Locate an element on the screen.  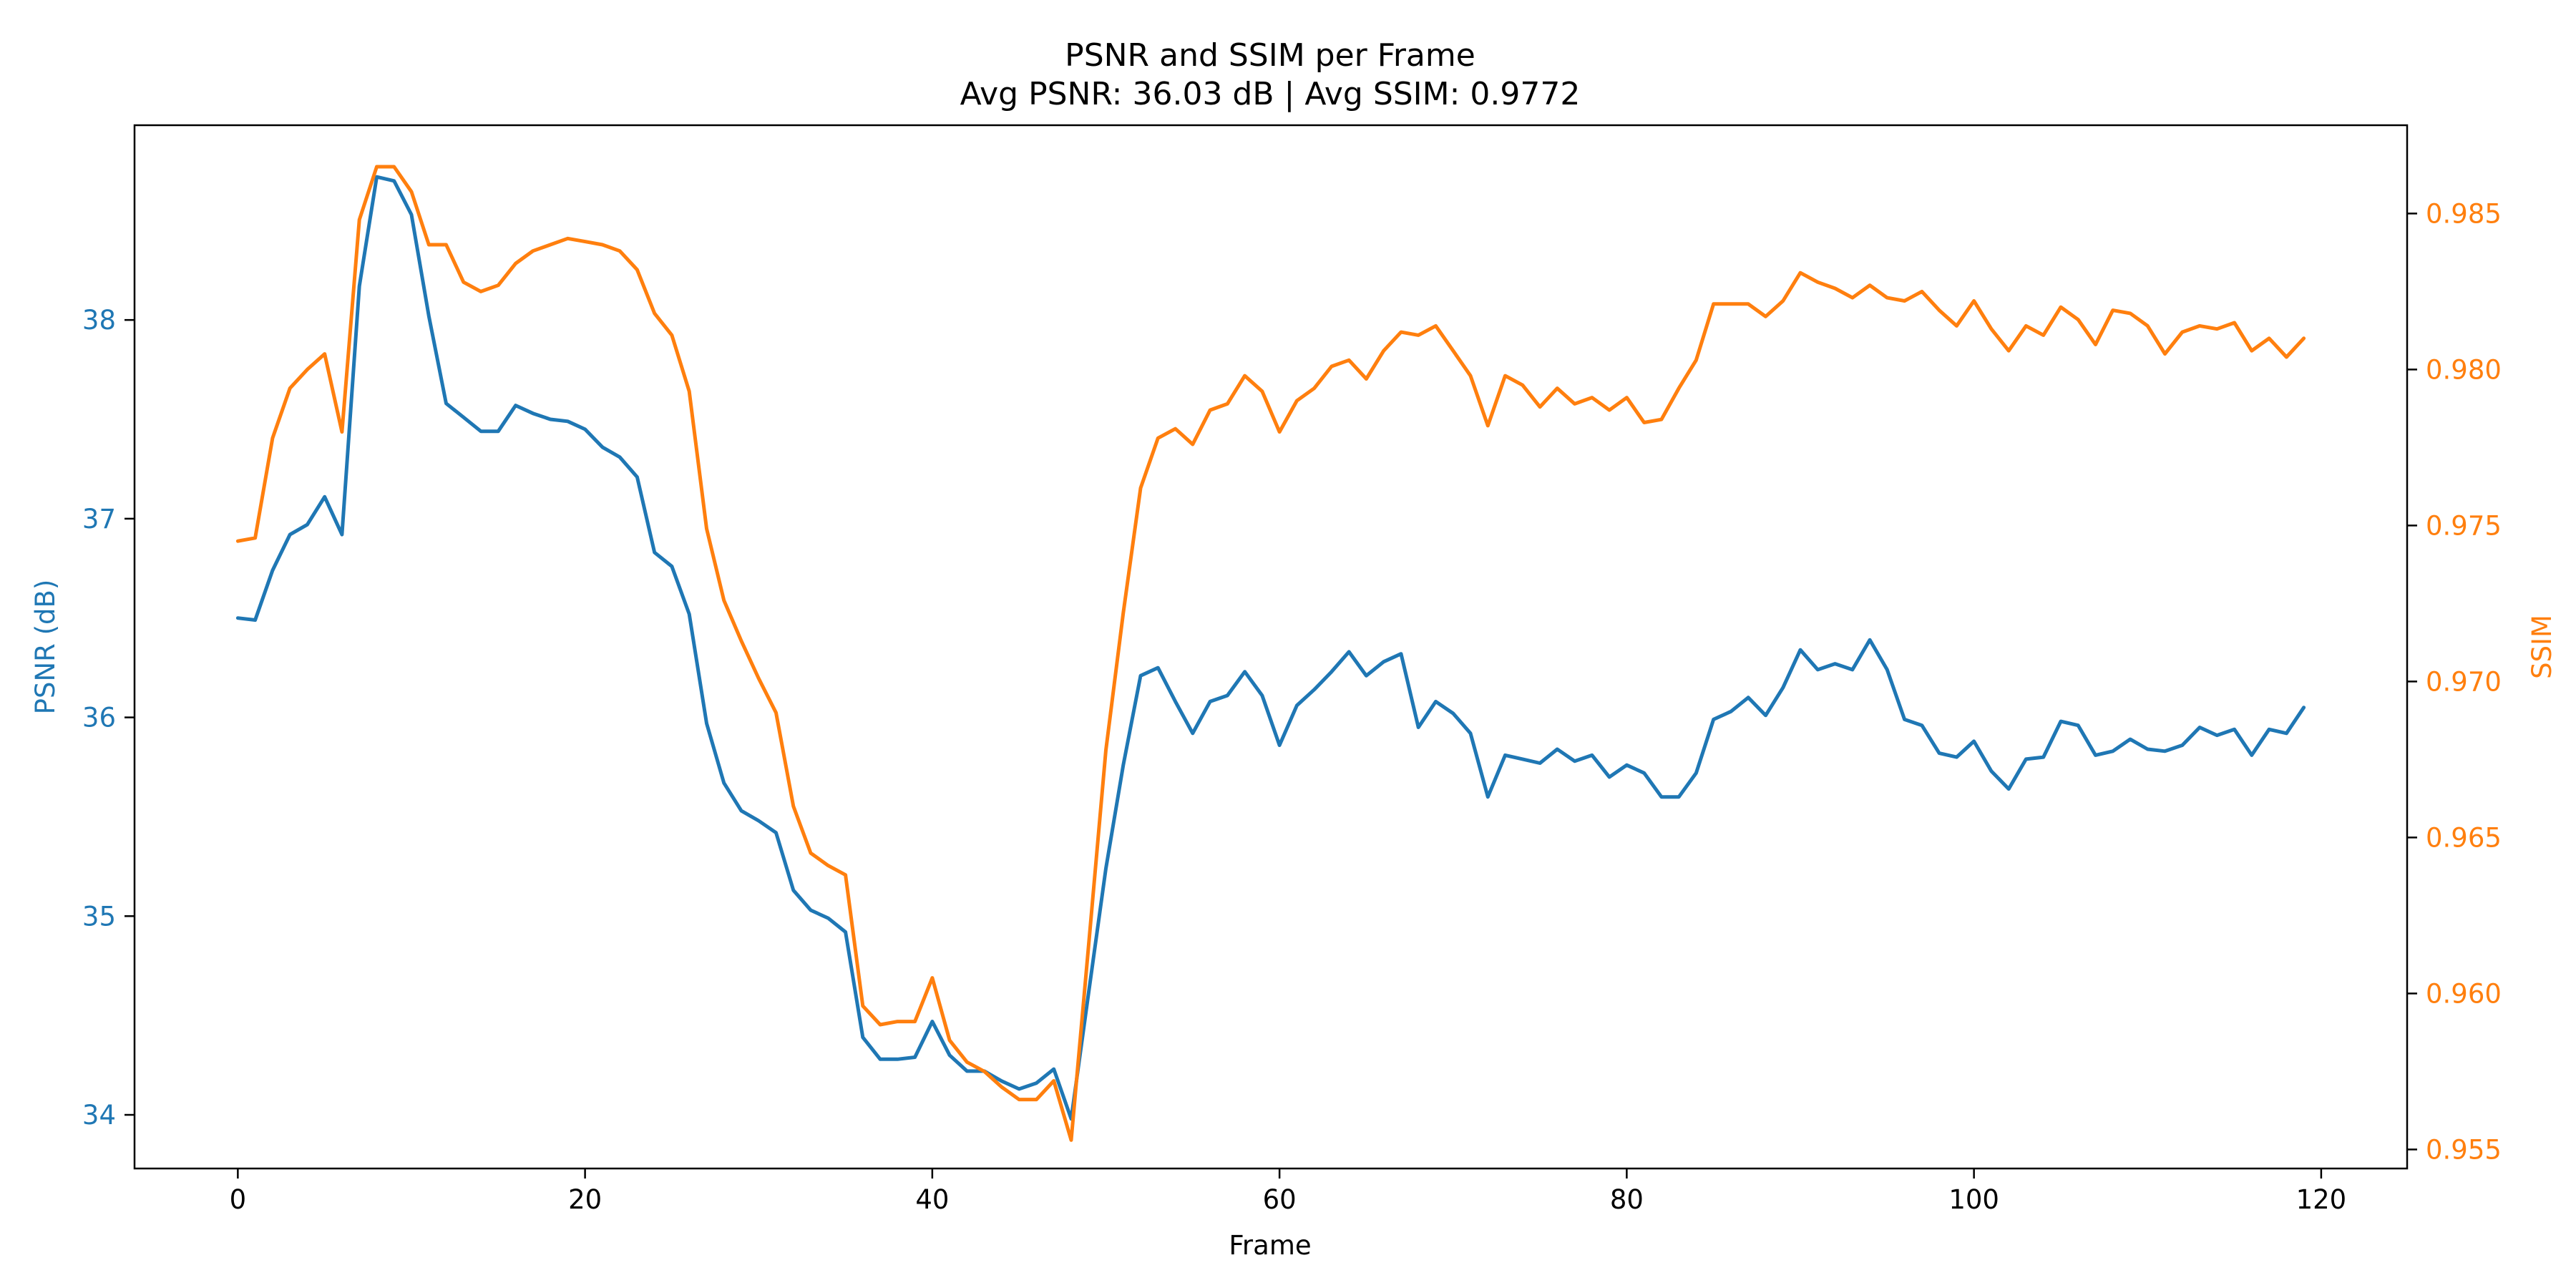
x-tick-label: 60 is located at coordinates (1280, 1199).